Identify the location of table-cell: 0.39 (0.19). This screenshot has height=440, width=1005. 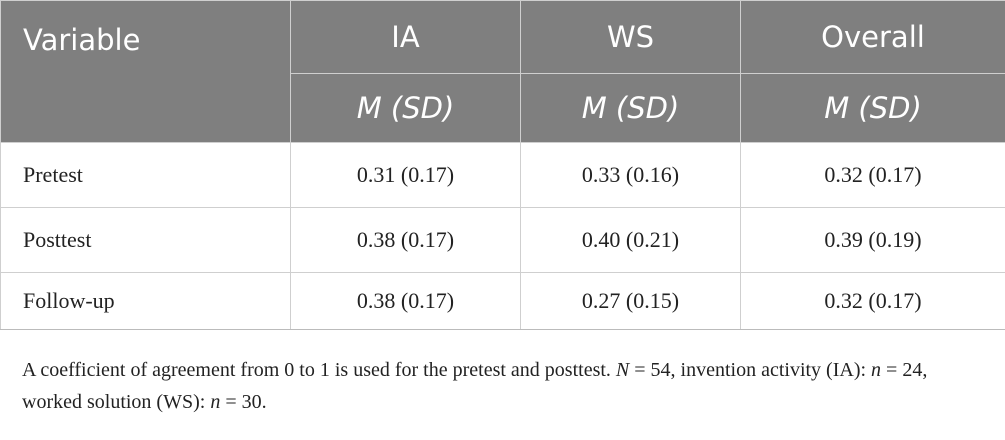
(872, 240).